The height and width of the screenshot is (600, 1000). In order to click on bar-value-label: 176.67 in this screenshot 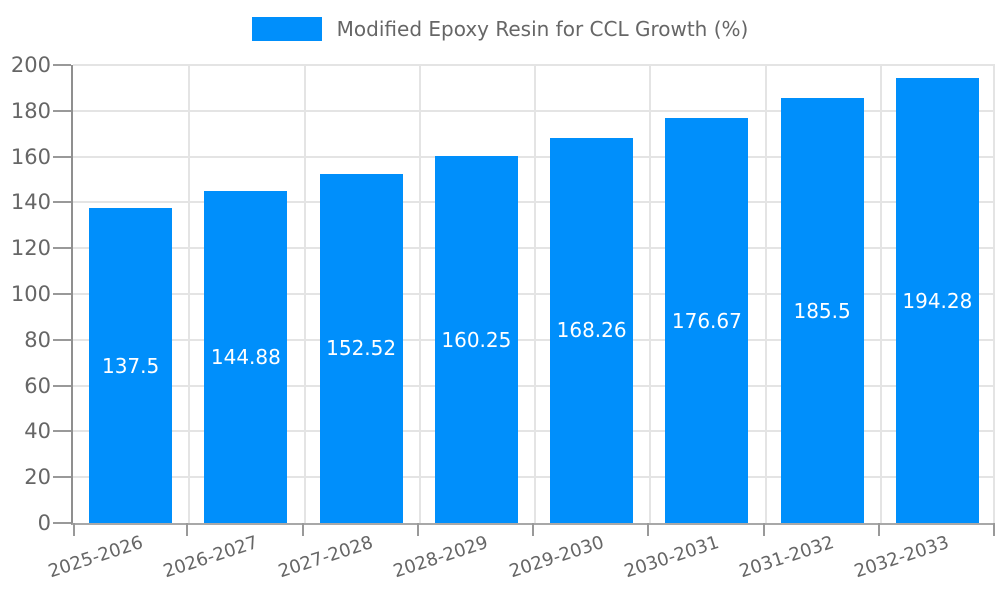, I will do `click(706, 320)`.